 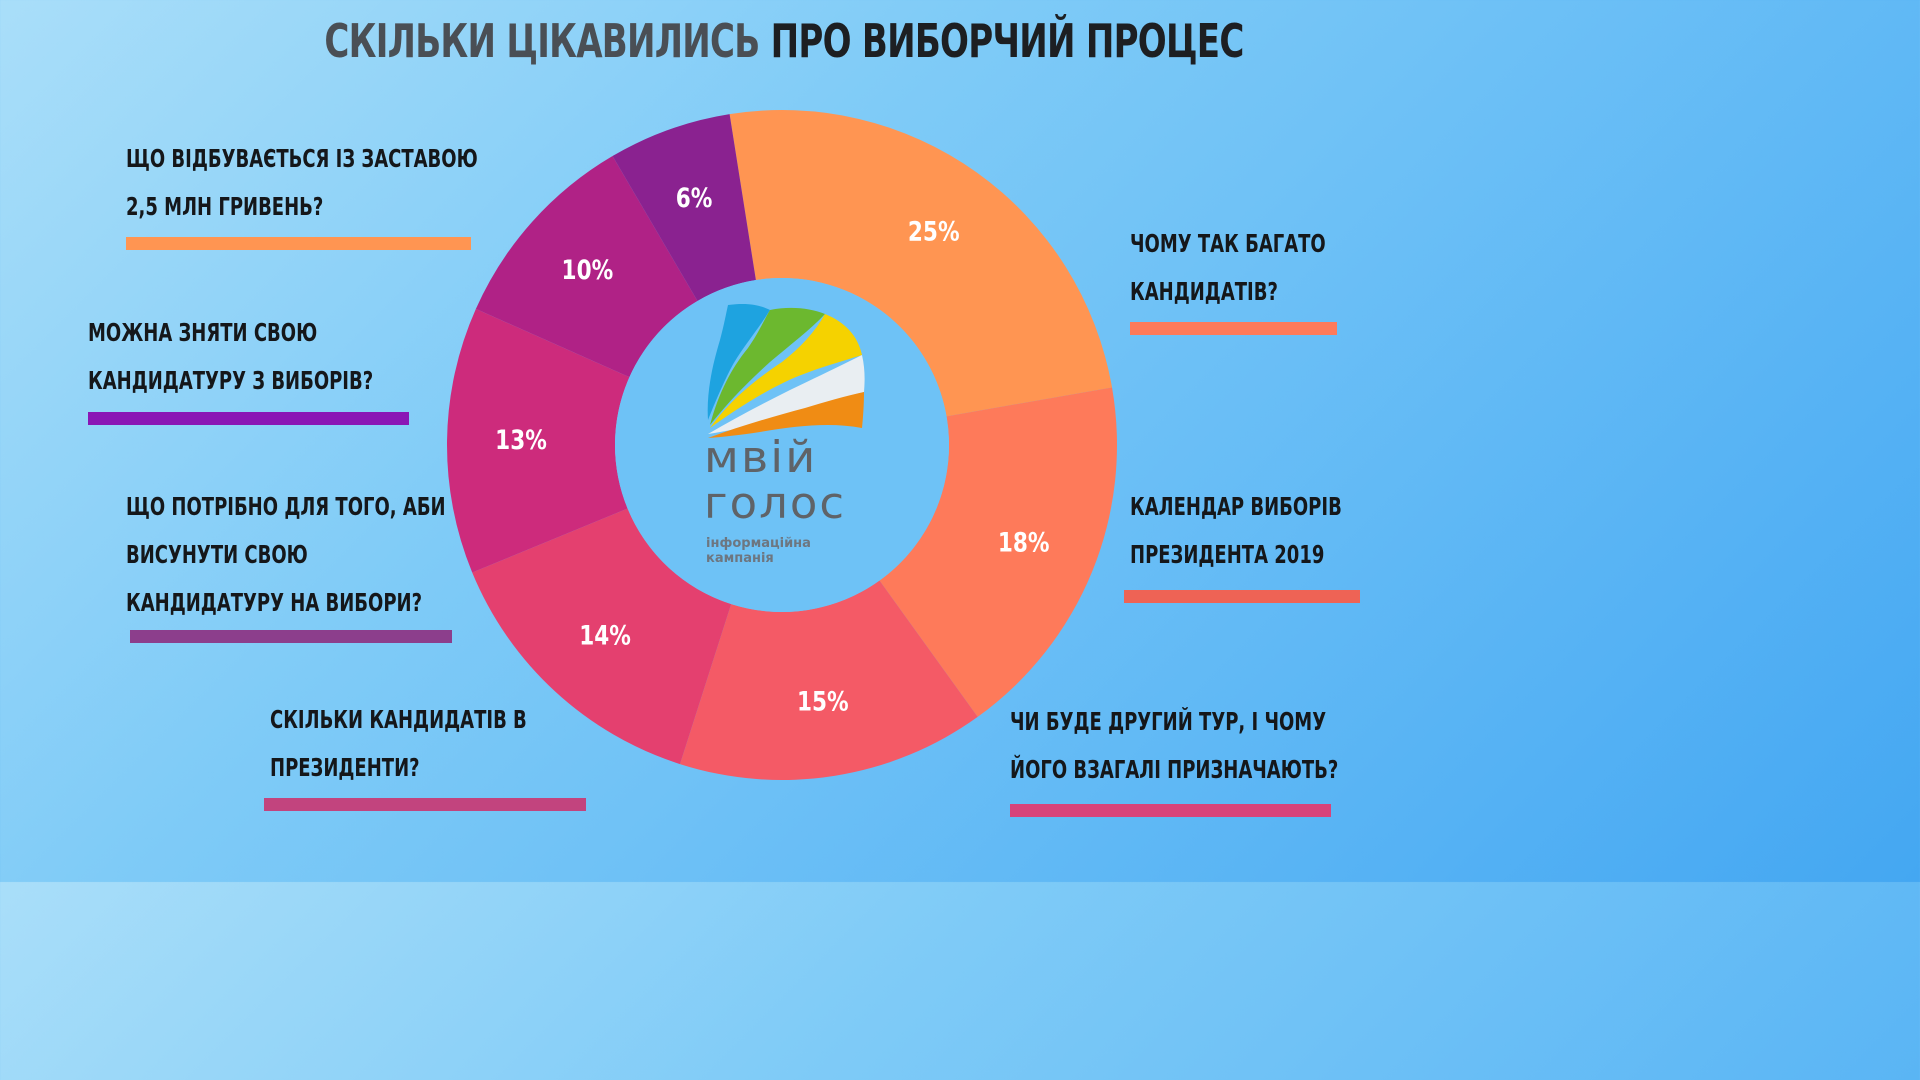 I want to click on legend-line: КАЛЕНДАР ВИБОРІВ, so click(x=1236, y=506).